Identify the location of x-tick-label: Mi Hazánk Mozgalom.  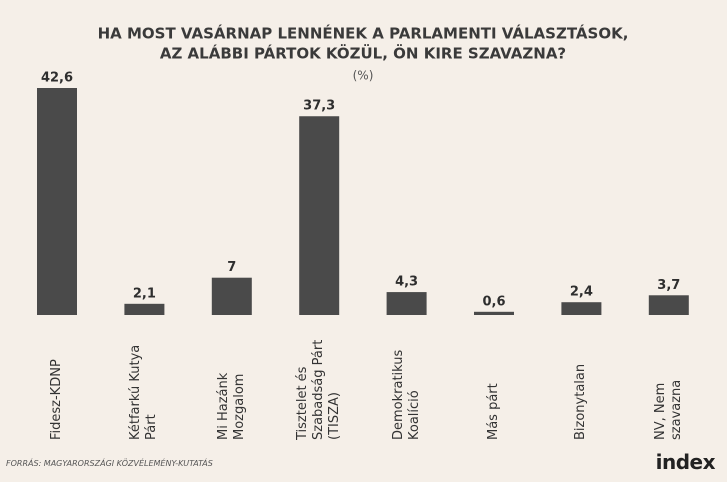
(231, 406).